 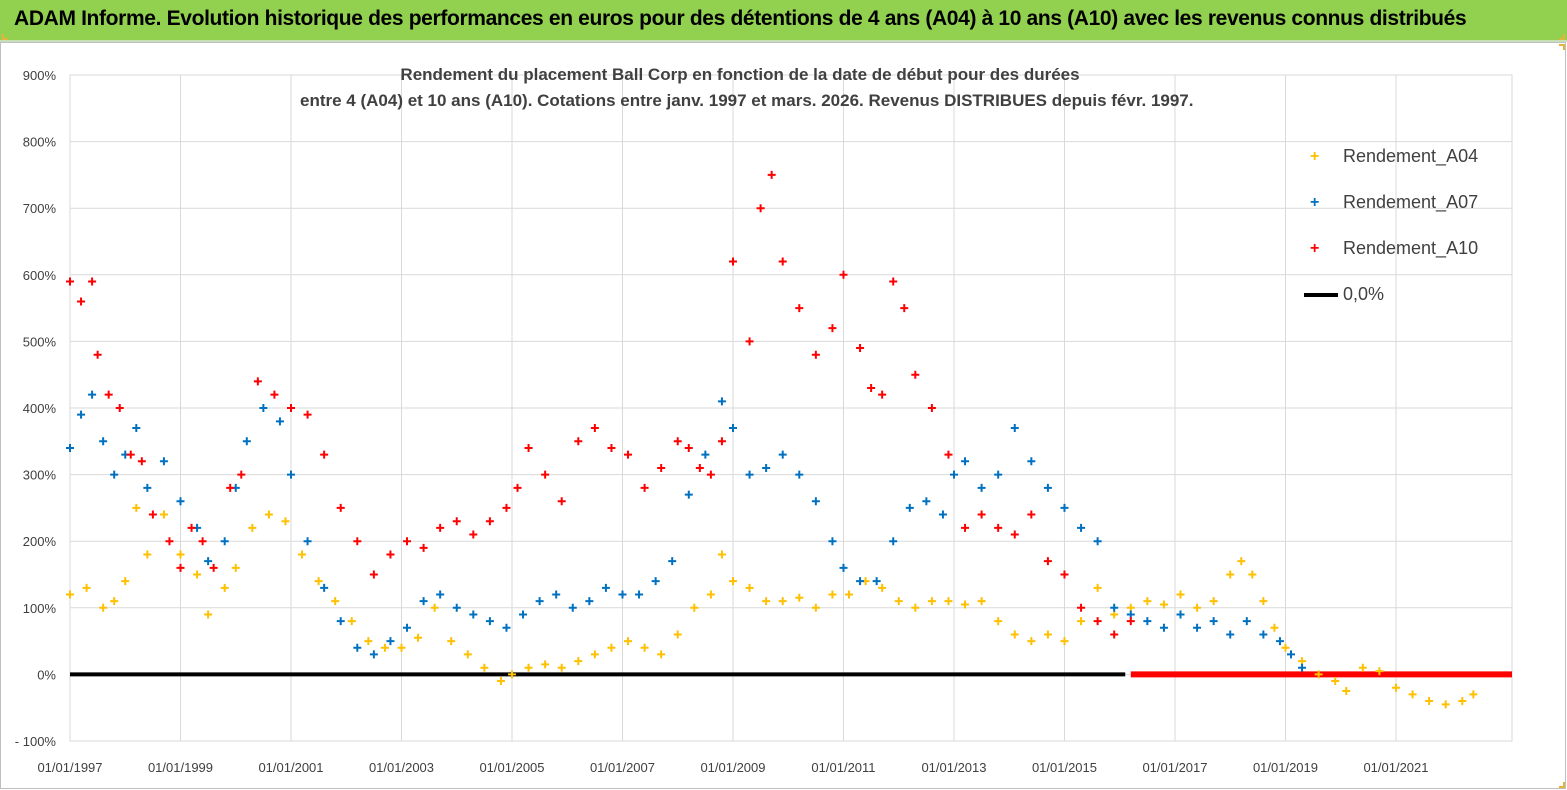 What do you see at coordinates (40, 275) in the screenshot?
I see `y-tick-label: 600%` at bounding box center [40, 275].